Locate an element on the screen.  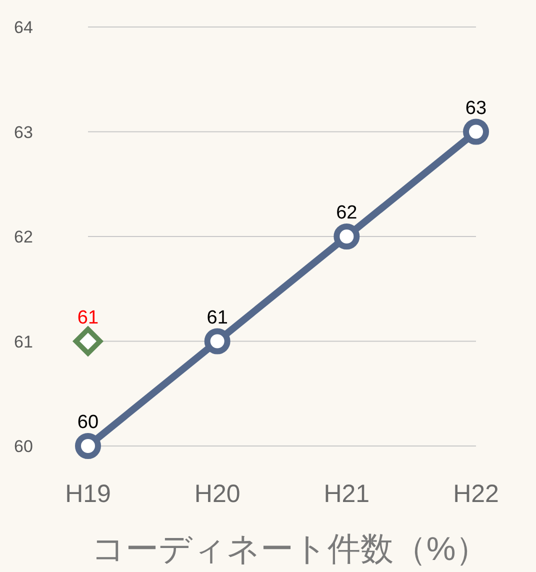
y-tick-label: 60 is located at coordinates (23, 446).